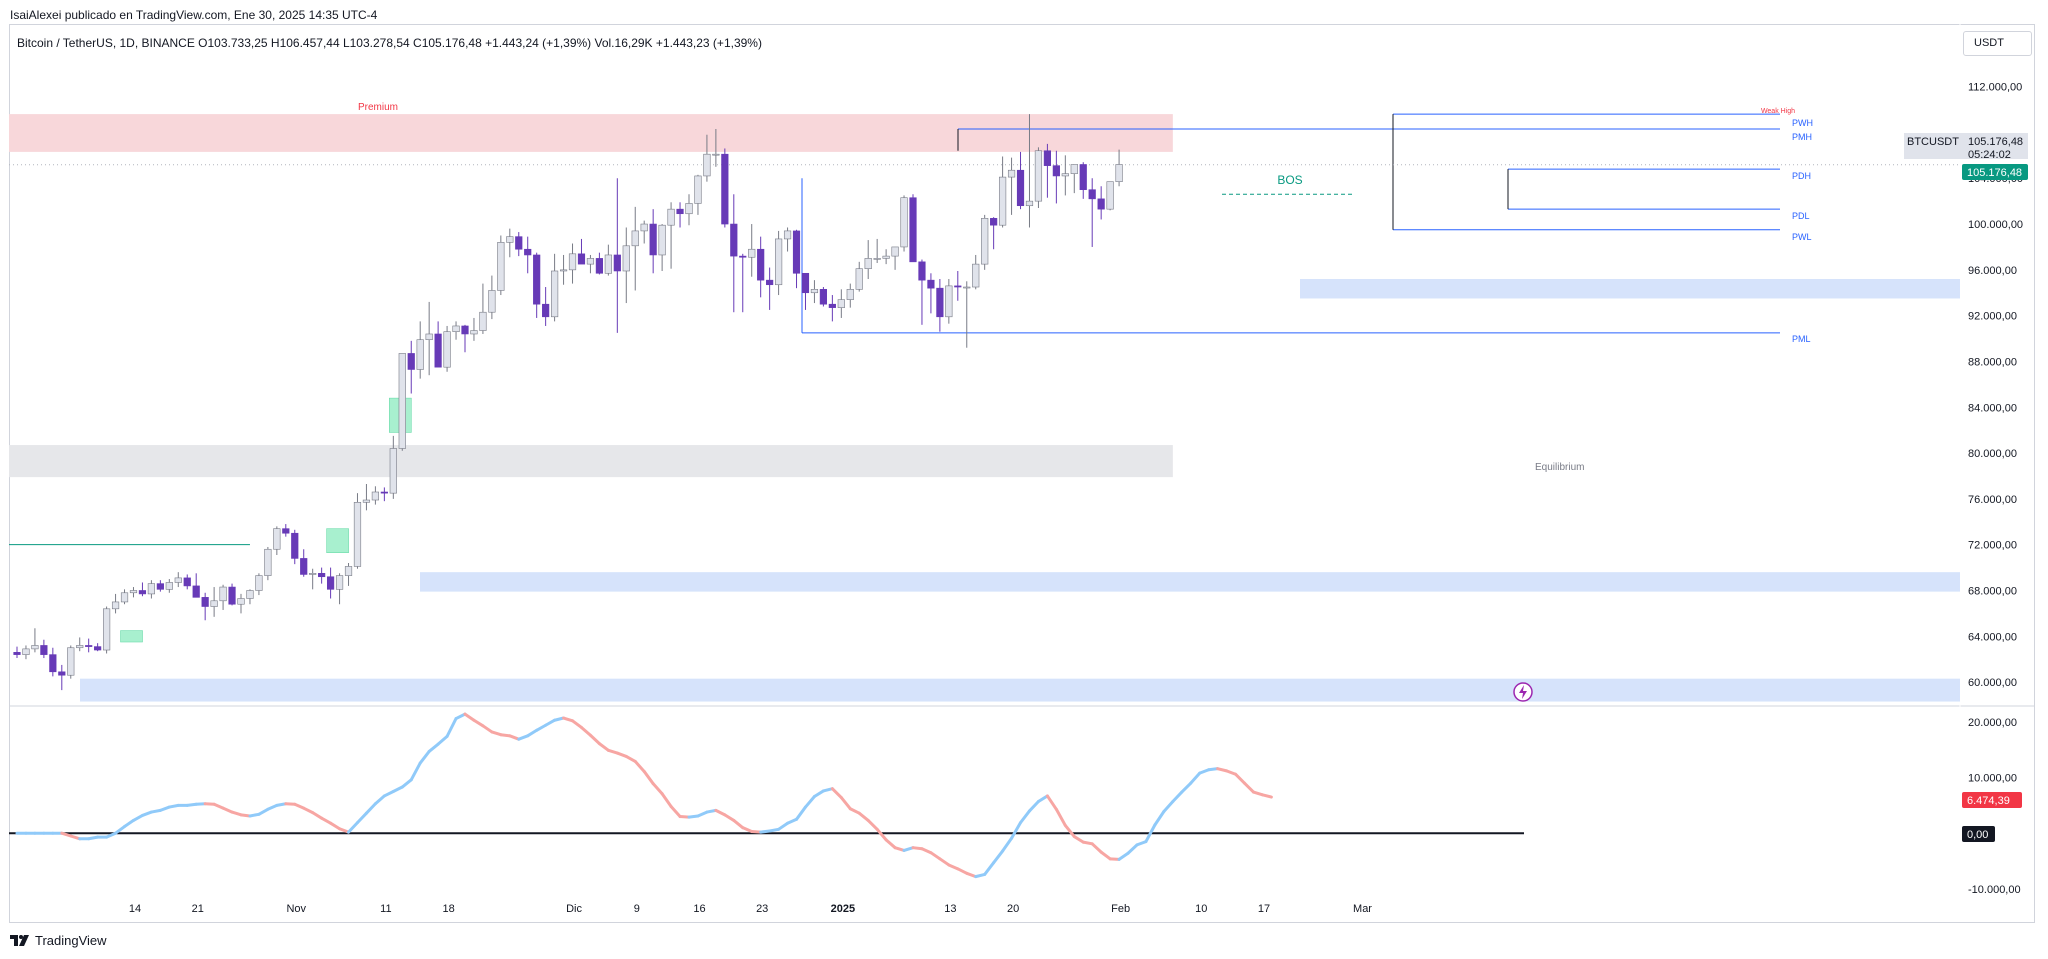  Describe the element at coordinates (378, 107) in the screenshot. I see `premium-label: Premium` at that location.